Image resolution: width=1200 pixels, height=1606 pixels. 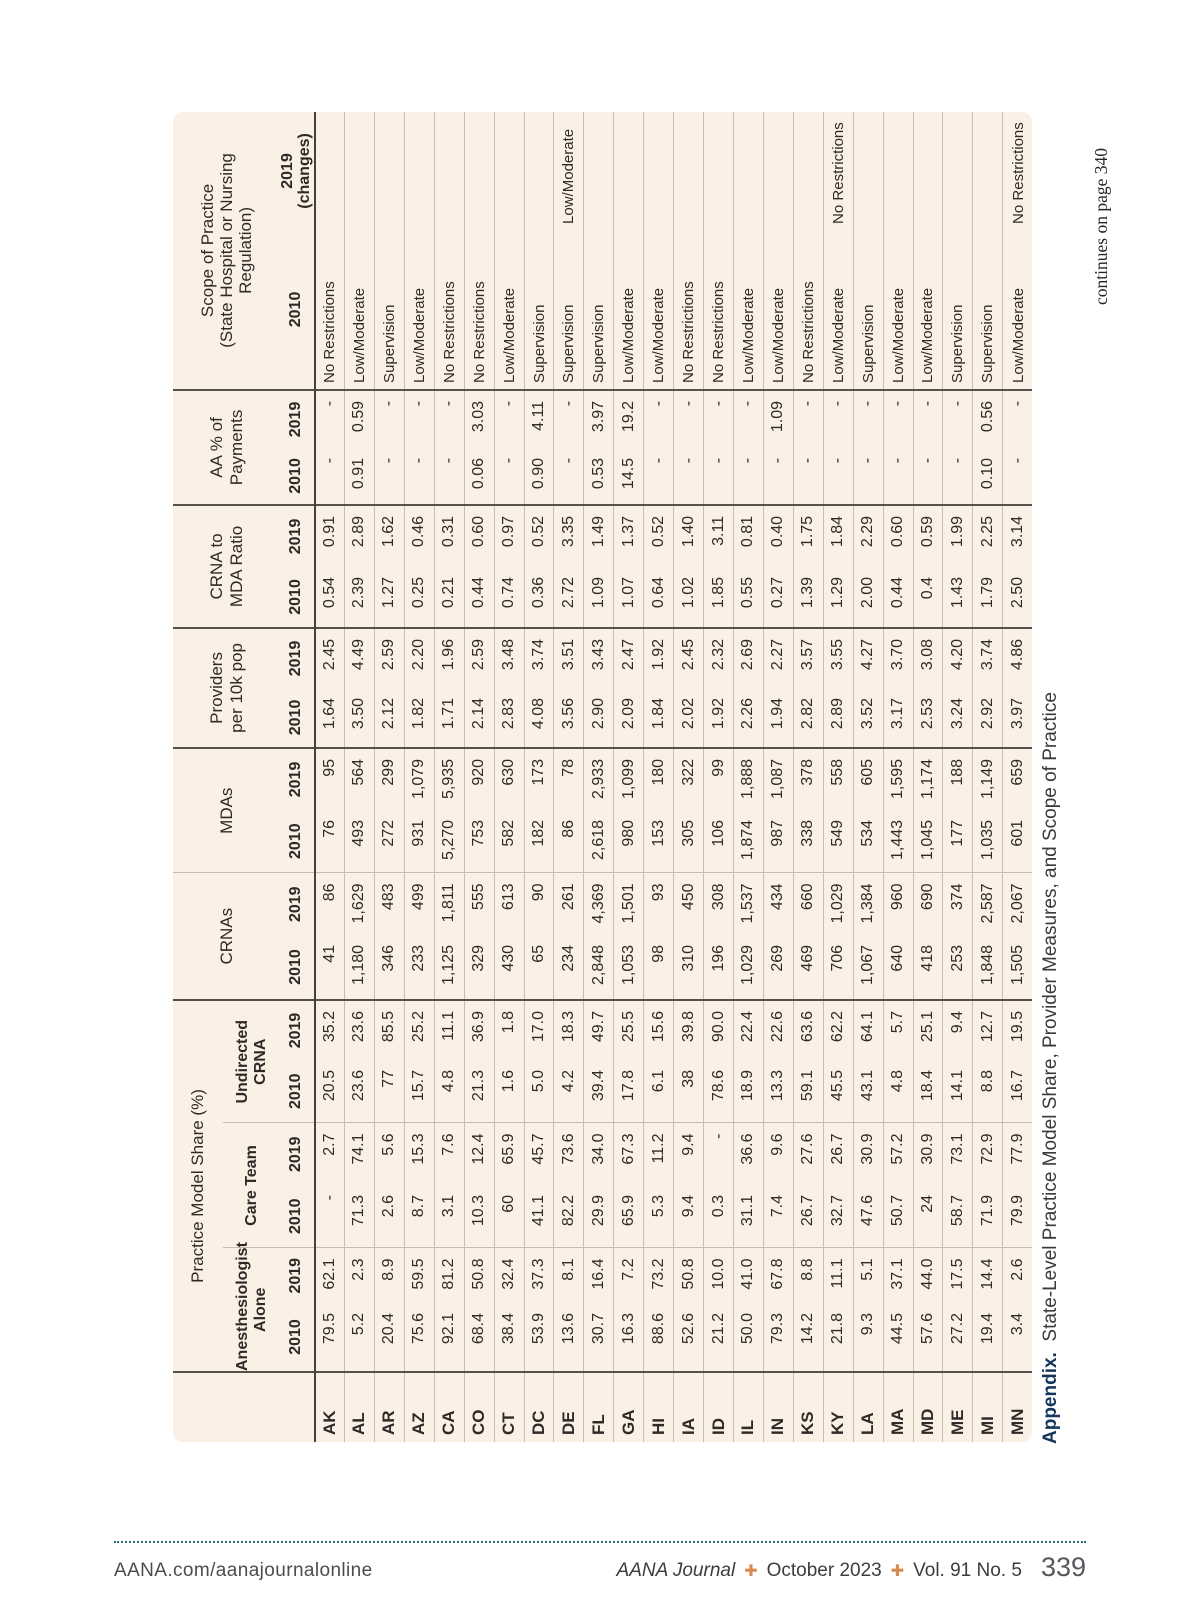 What do you see at coordinates (359, 1091) in the screenshot?
I see `value-cell: 23.6` at bounding box center [359, 1091].